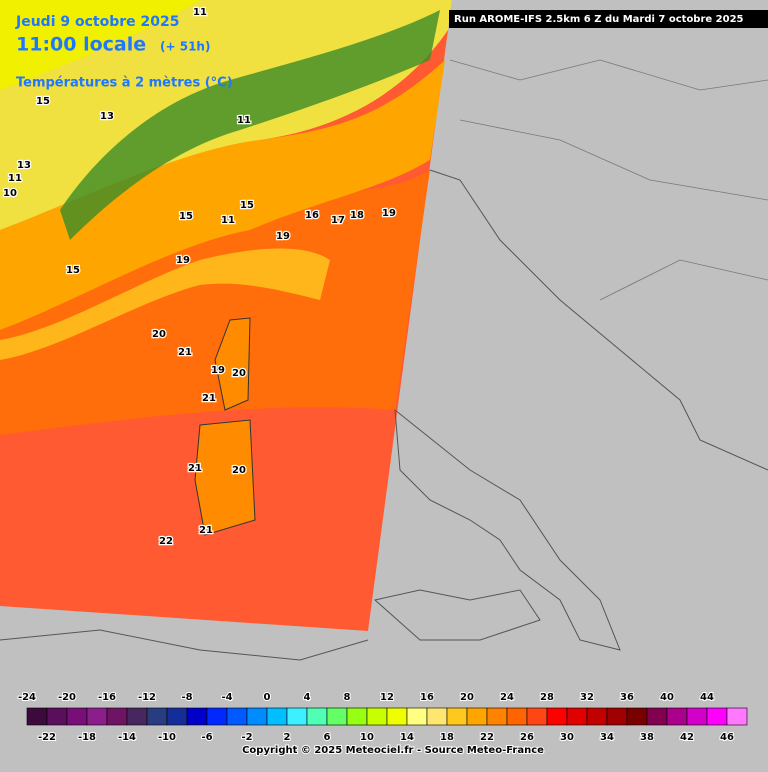  What do you see at coordinates (166, 541) in the screenshot?
I see `temperature-label: 22` at bounding box center [166, 541].